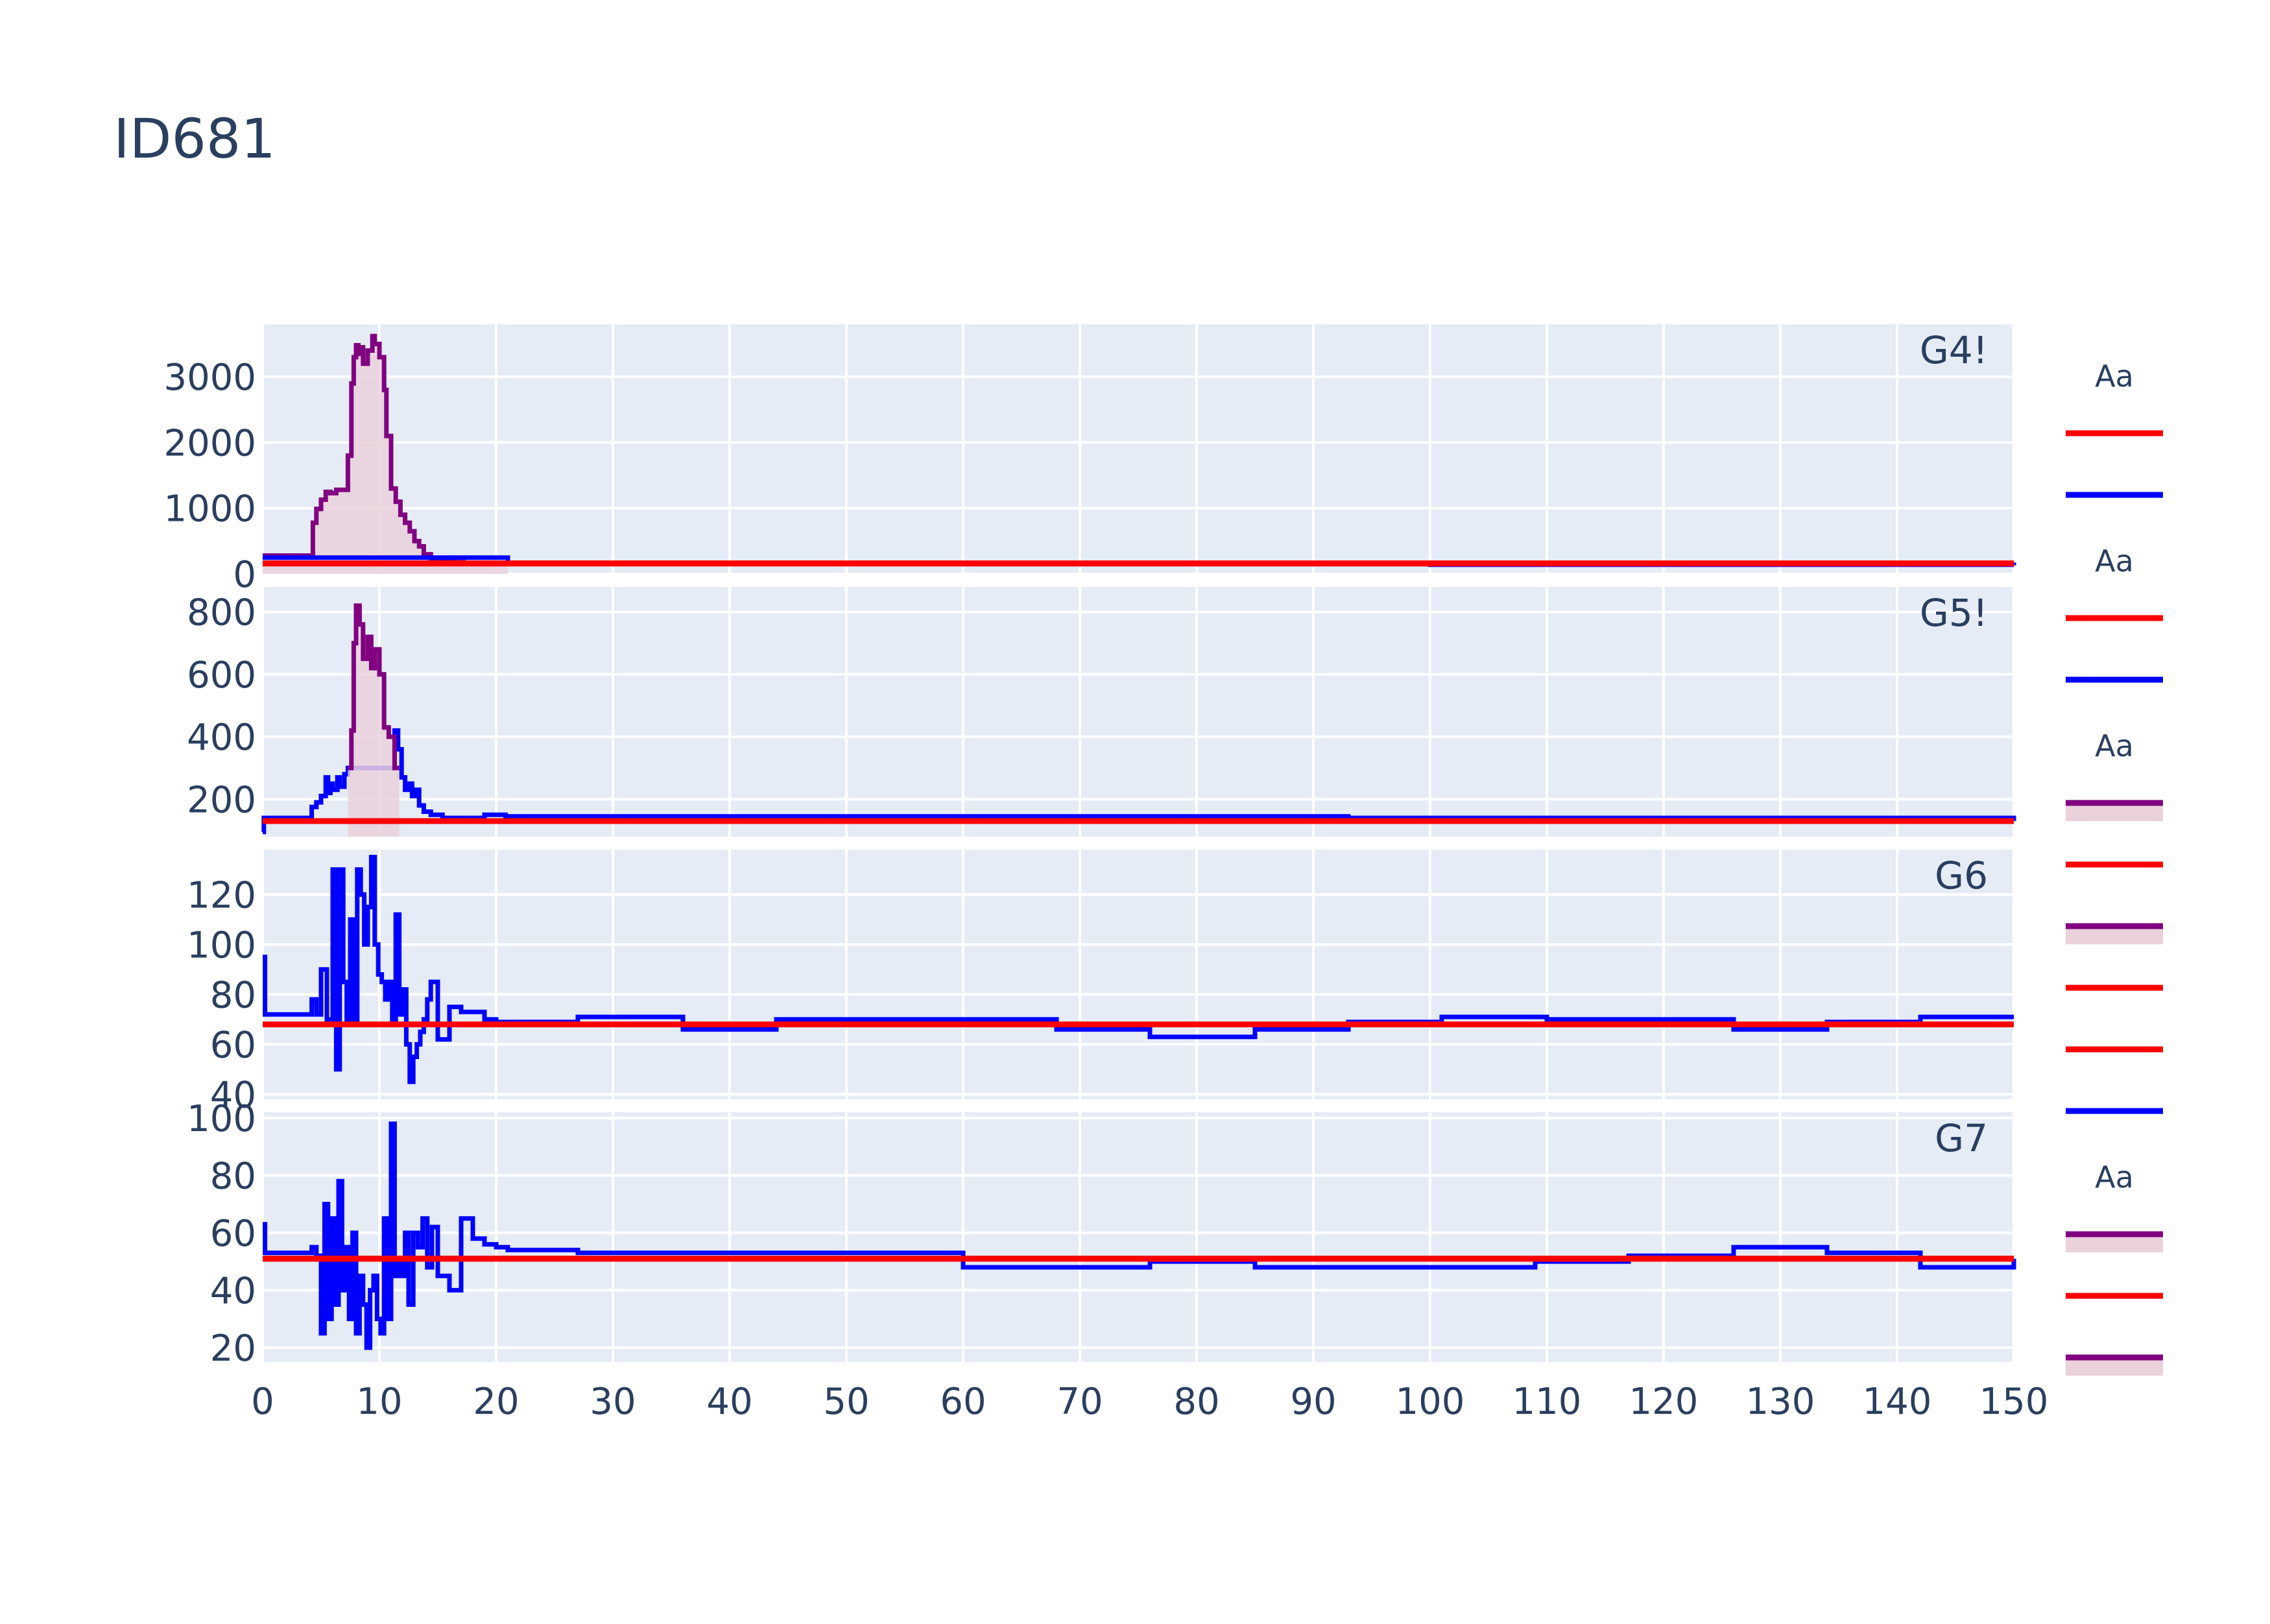 This screenshot has width=2270, height=1624. I want to click on x-tick-label: 130, so click(1780, 1402).